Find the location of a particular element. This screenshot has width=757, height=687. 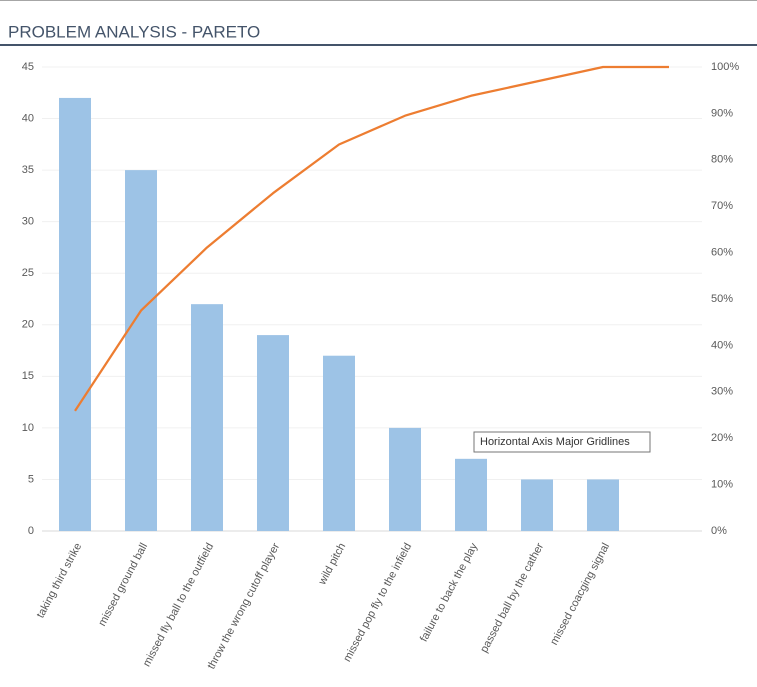

y2-tick-label: 90% is located at coordinates (722, 113).